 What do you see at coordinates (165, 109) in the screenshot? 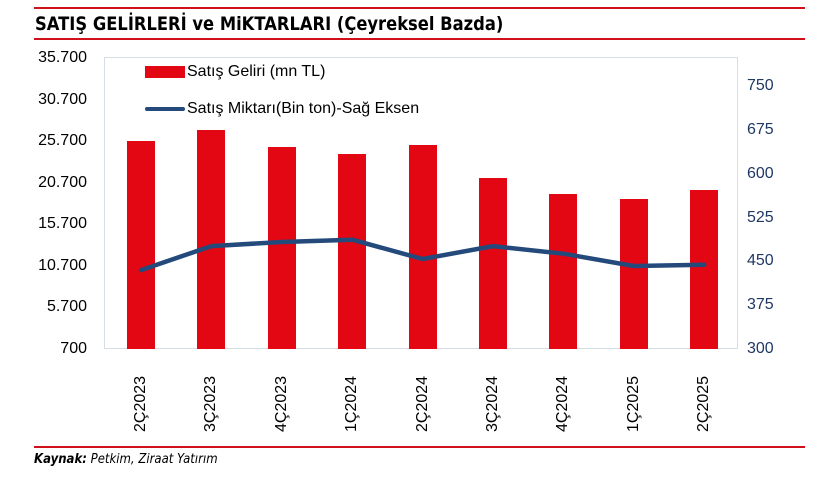
I see `line-swatch-icon` at bounding box center [165, 109].